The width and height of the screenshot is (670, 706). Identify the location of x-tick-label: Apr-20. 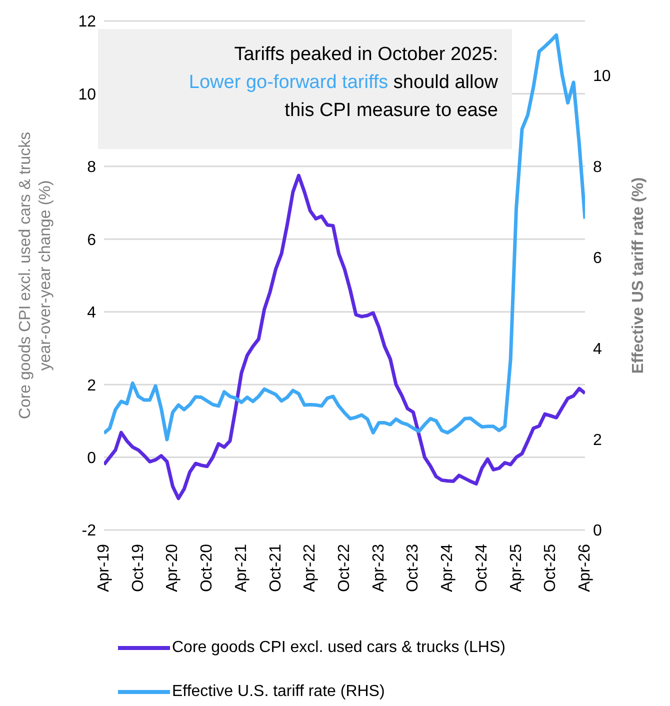
(173, 568).